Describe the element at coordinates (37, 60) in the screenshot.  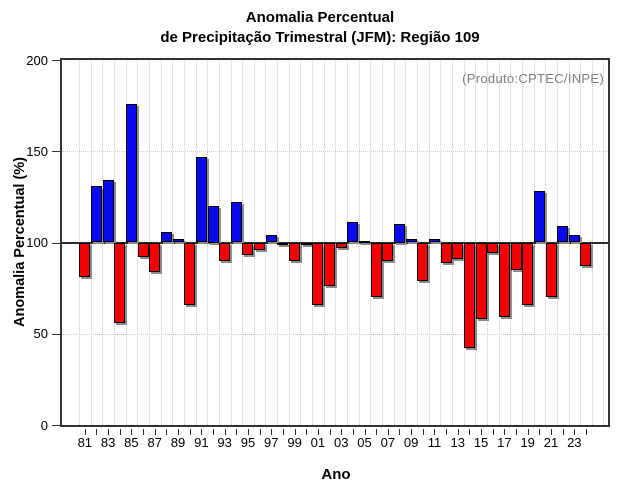
I see `y-tick-label: 200` at that location.